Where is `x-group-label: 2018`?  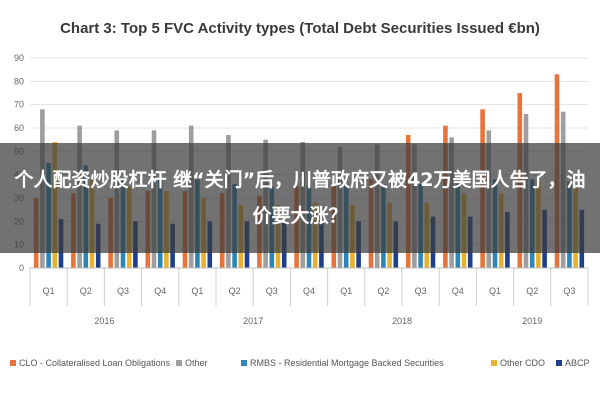
x-group-label: 2018 is located at coordinates (402, 321).